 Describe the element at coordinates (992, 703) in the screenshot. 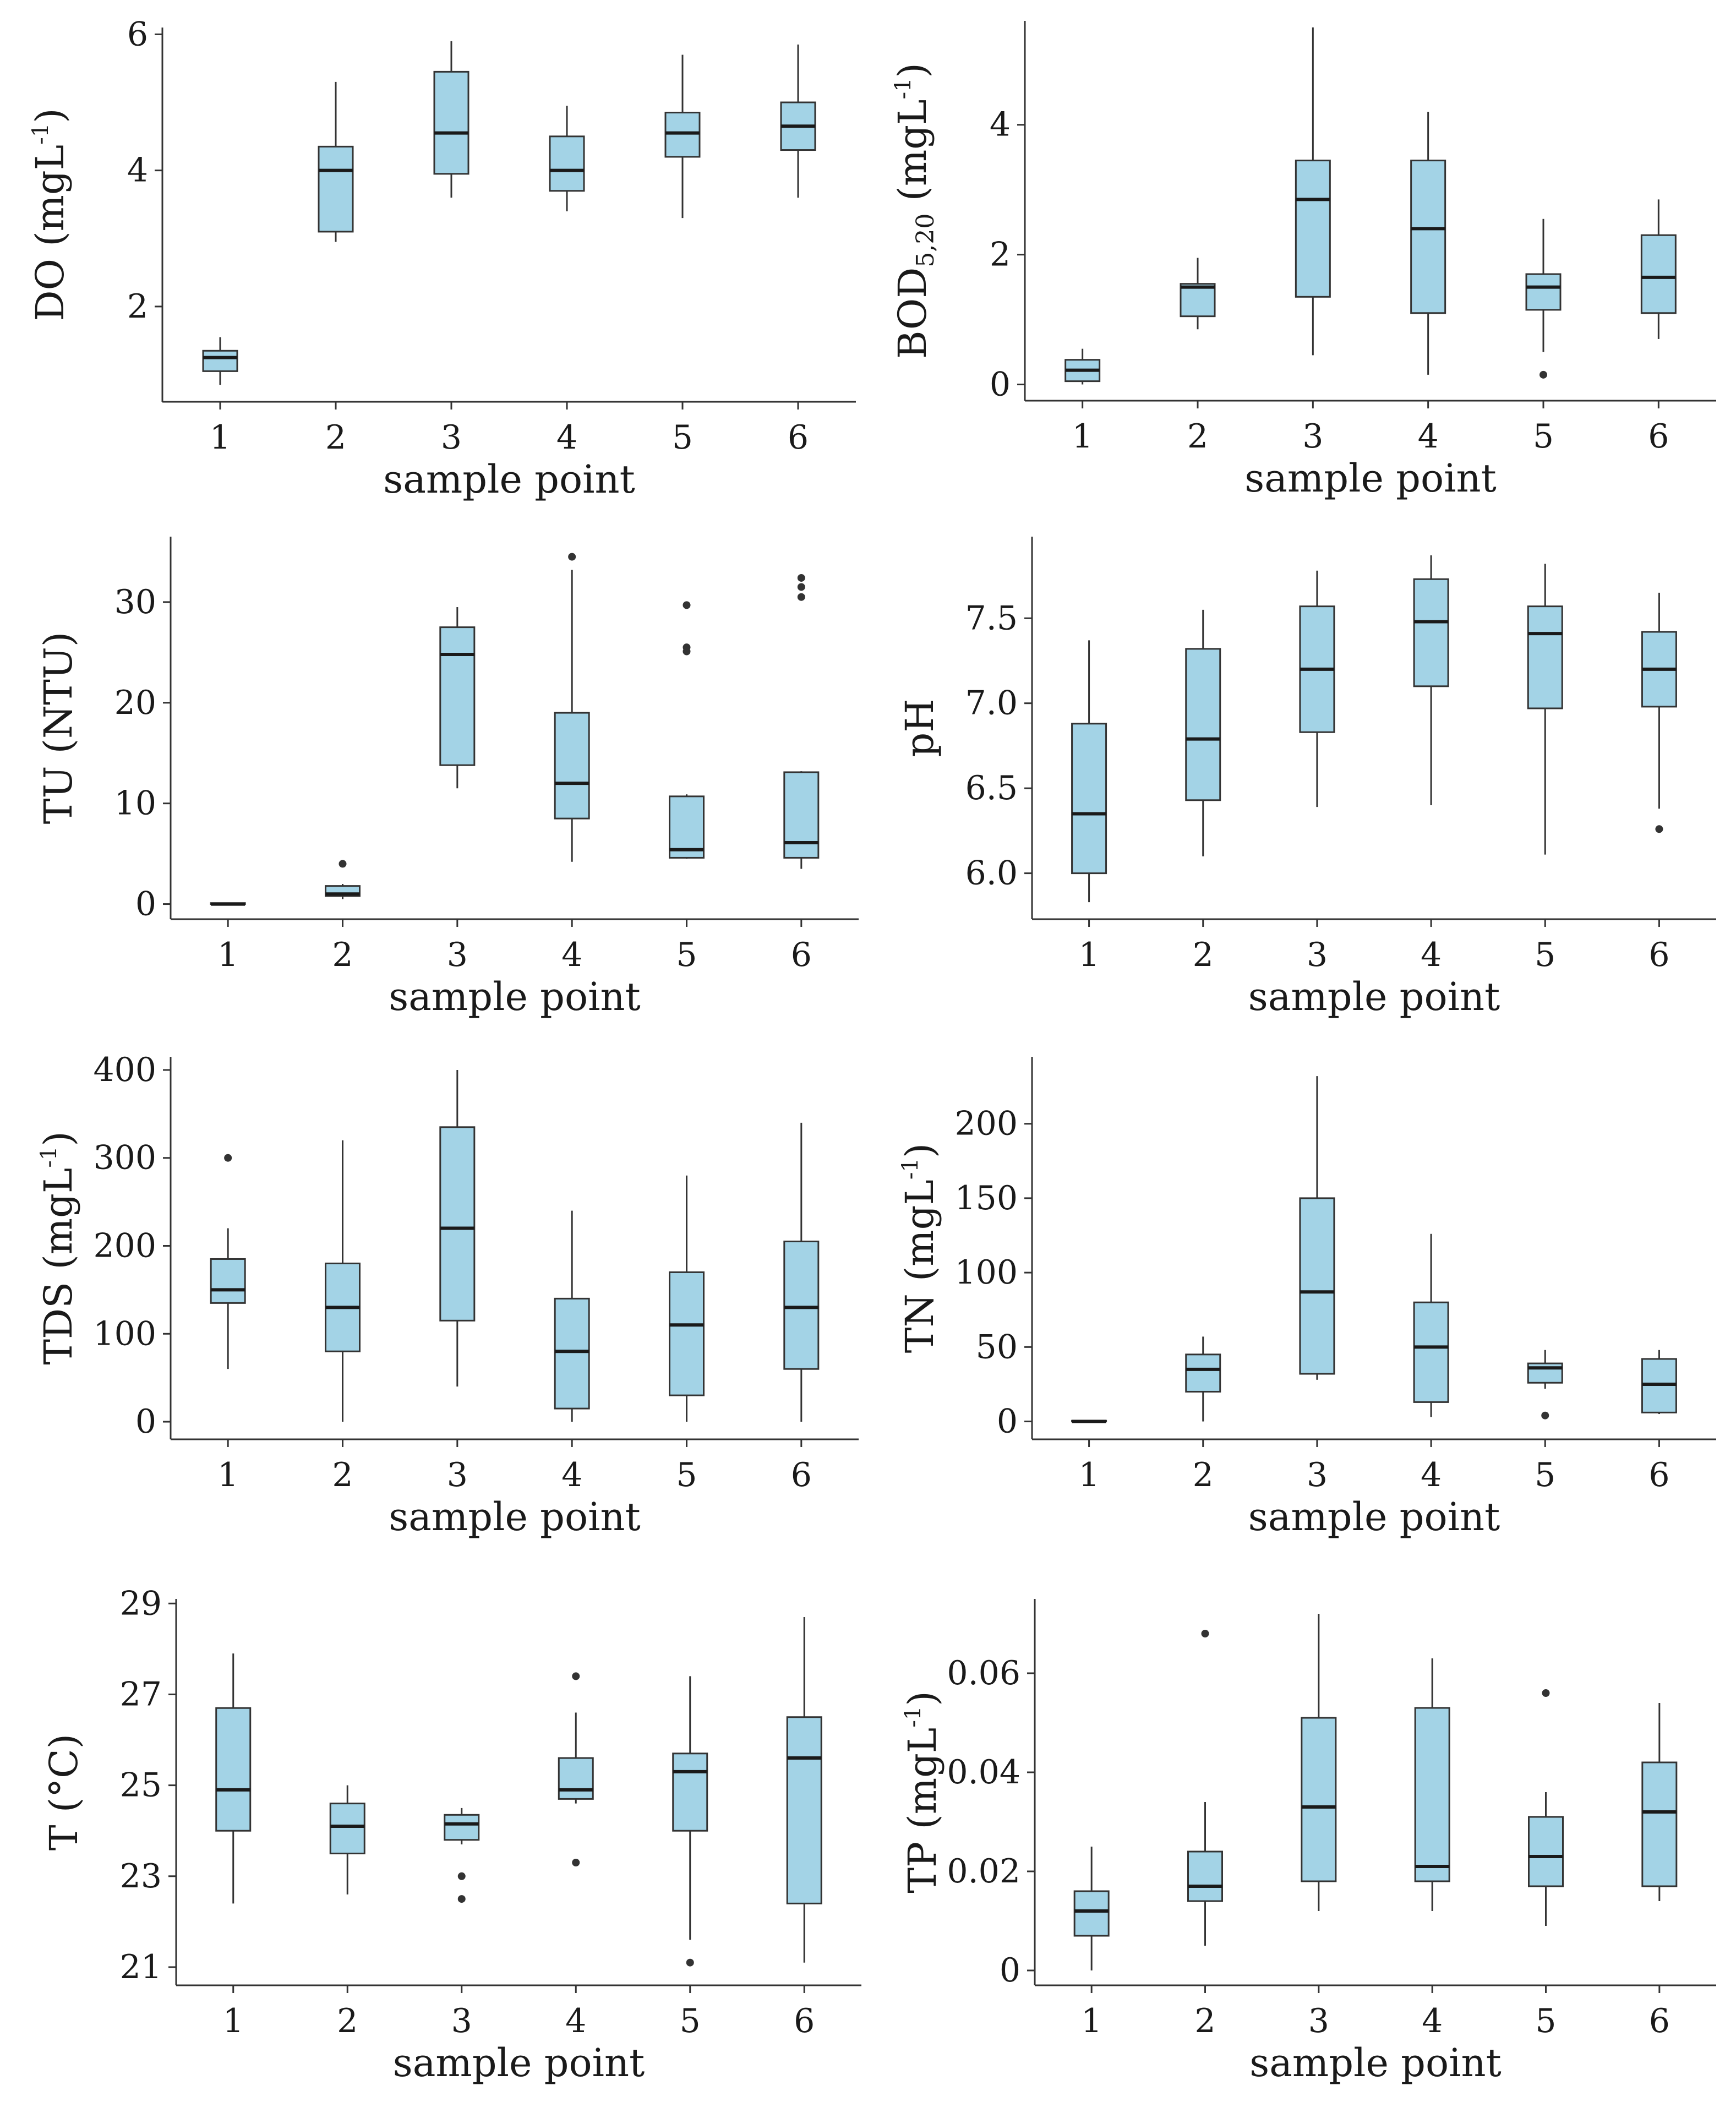

I see `y-tick-label: 7.0` at that location.